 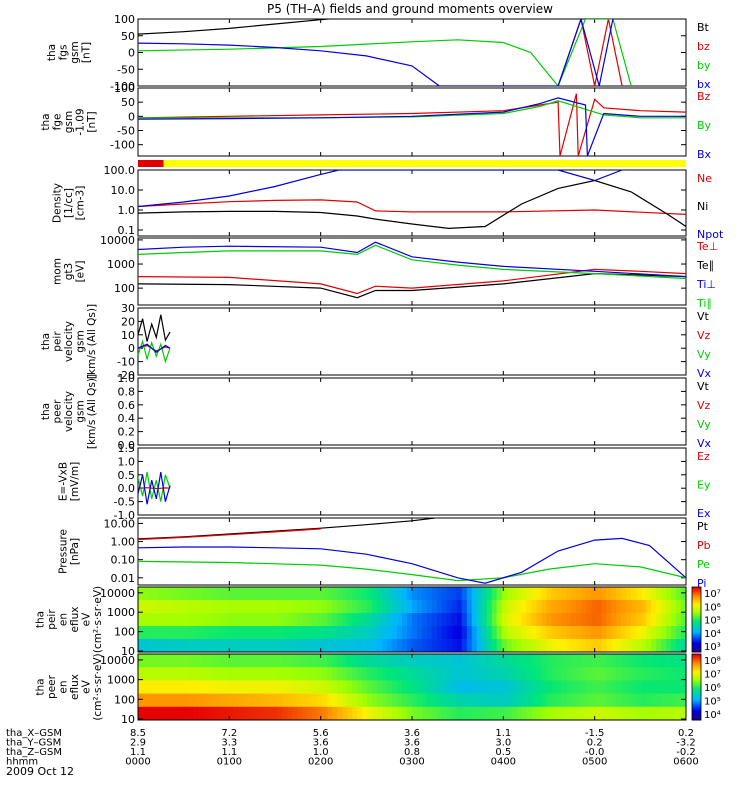 What do you see at coordinates (124, 502) in the screenshot?
I see `y-tick-label: -0.5` at bounding box center [124, 502].